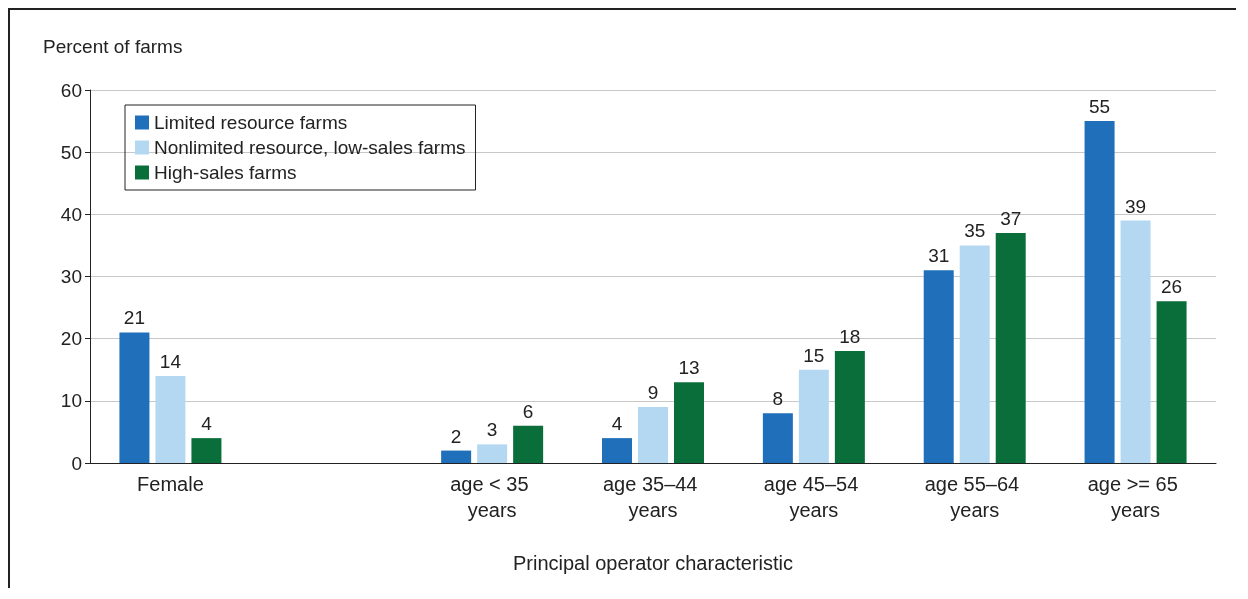 The height and width of the screenshot is (599, 1248). Describe the element at coordinates (456, 436) in the screenshot. I see `data-label: 2` at that location.